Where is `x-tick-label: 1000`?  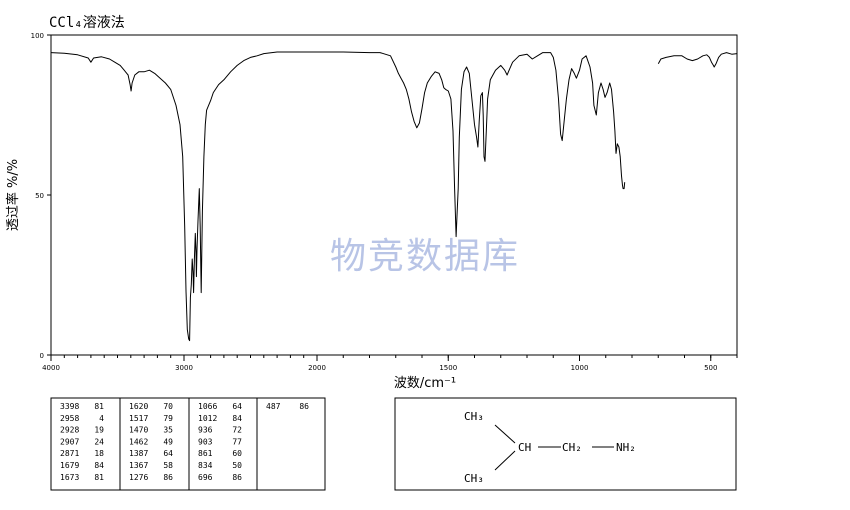
x-tick-label: 1000 is located at coordinates (580, 368).